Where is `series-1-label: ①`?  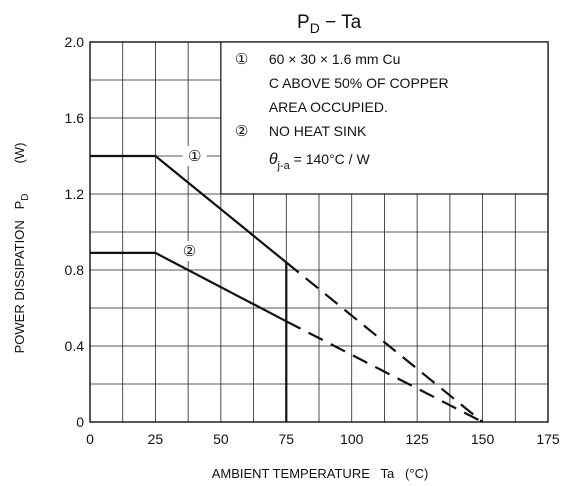
series-1-label: ① is located at coordinates (194, 156).